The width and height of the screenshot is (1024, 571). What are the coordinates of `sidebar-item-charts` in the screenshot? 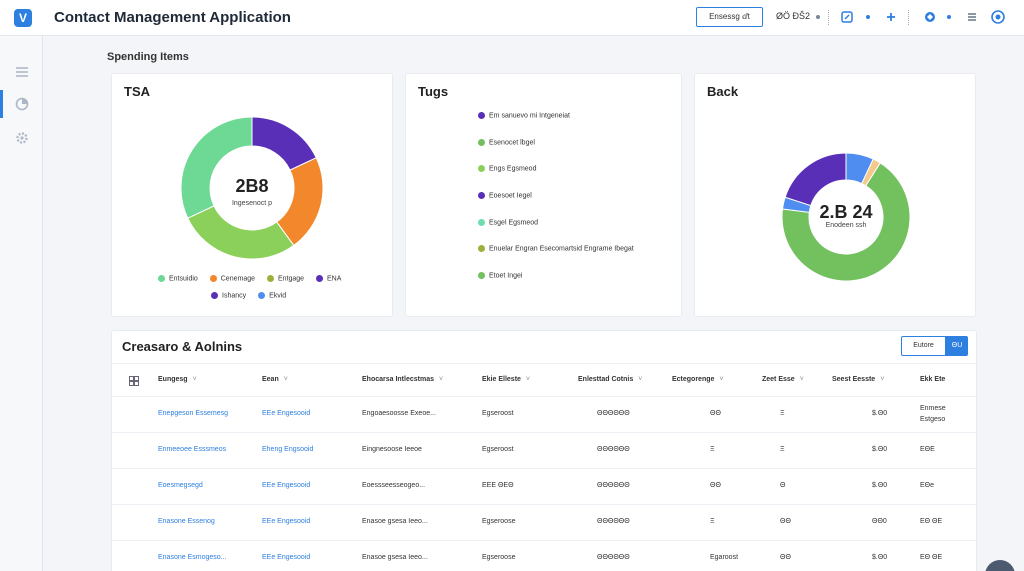 It's located at (21, 104).